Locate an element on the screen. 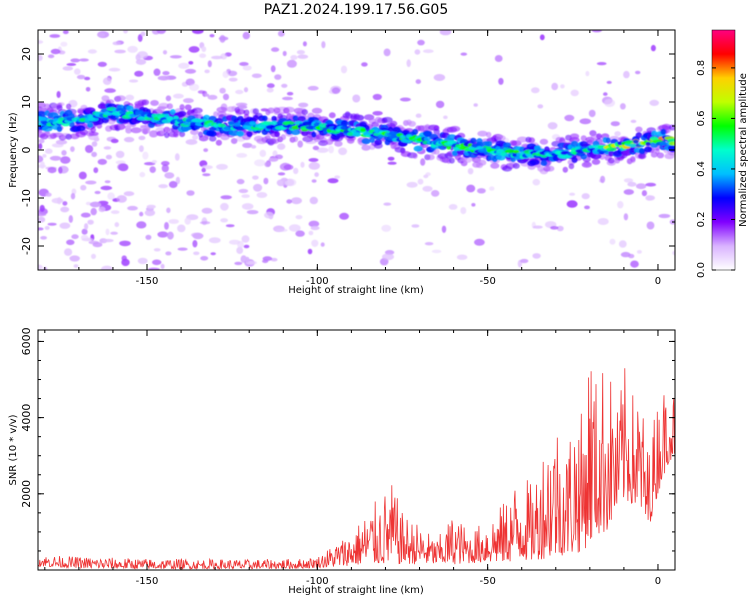 Image resolution: width=750 pixels, height=604 pixels. colorbar-tick-label: 0.8 is located at coordinates (701, 68).